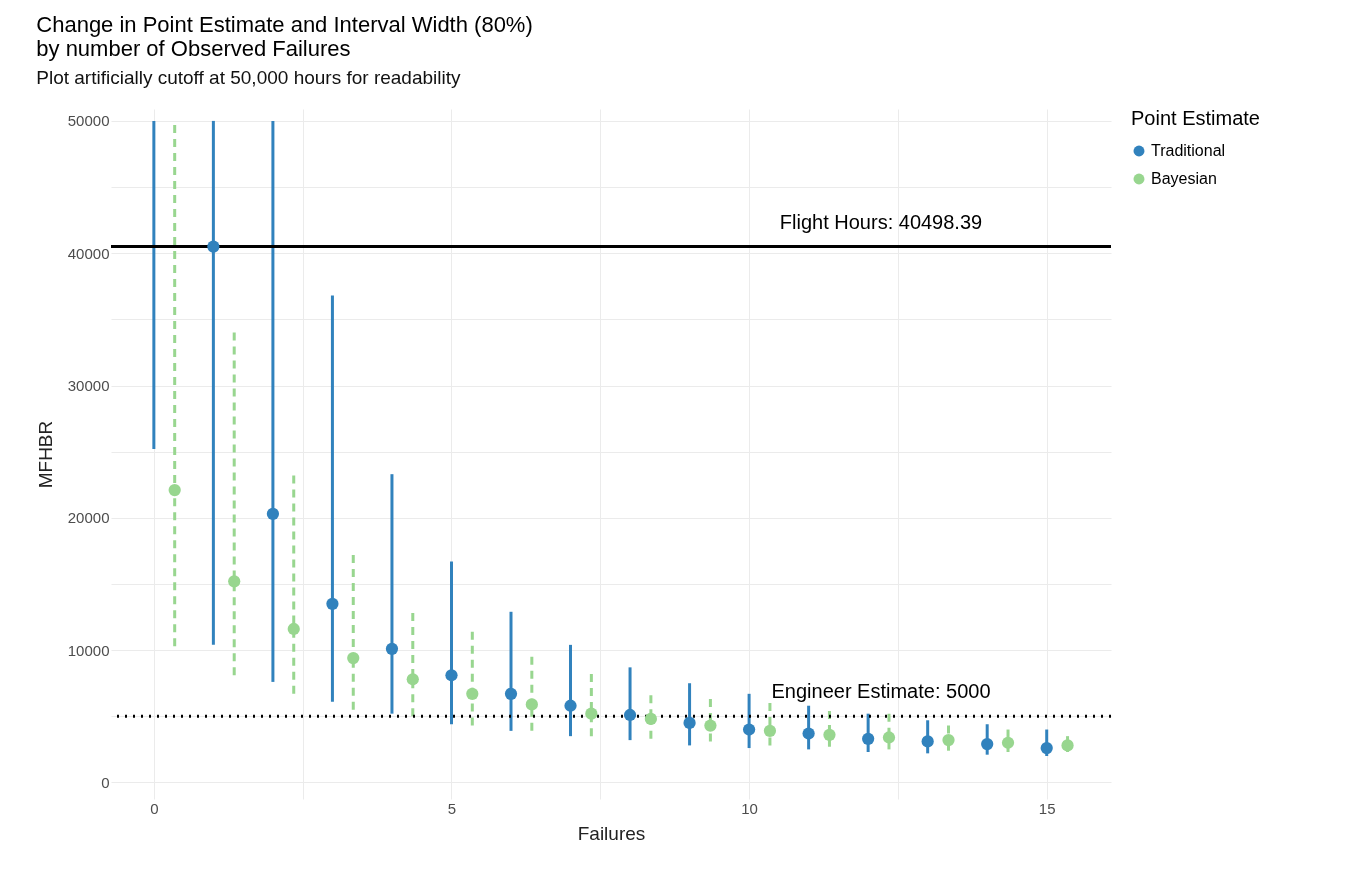 This screenshot has height=892, width=1372. Describe the element at coordinates (452, 808) in the screenshot. I see `x-tick-label: 5` at that location.